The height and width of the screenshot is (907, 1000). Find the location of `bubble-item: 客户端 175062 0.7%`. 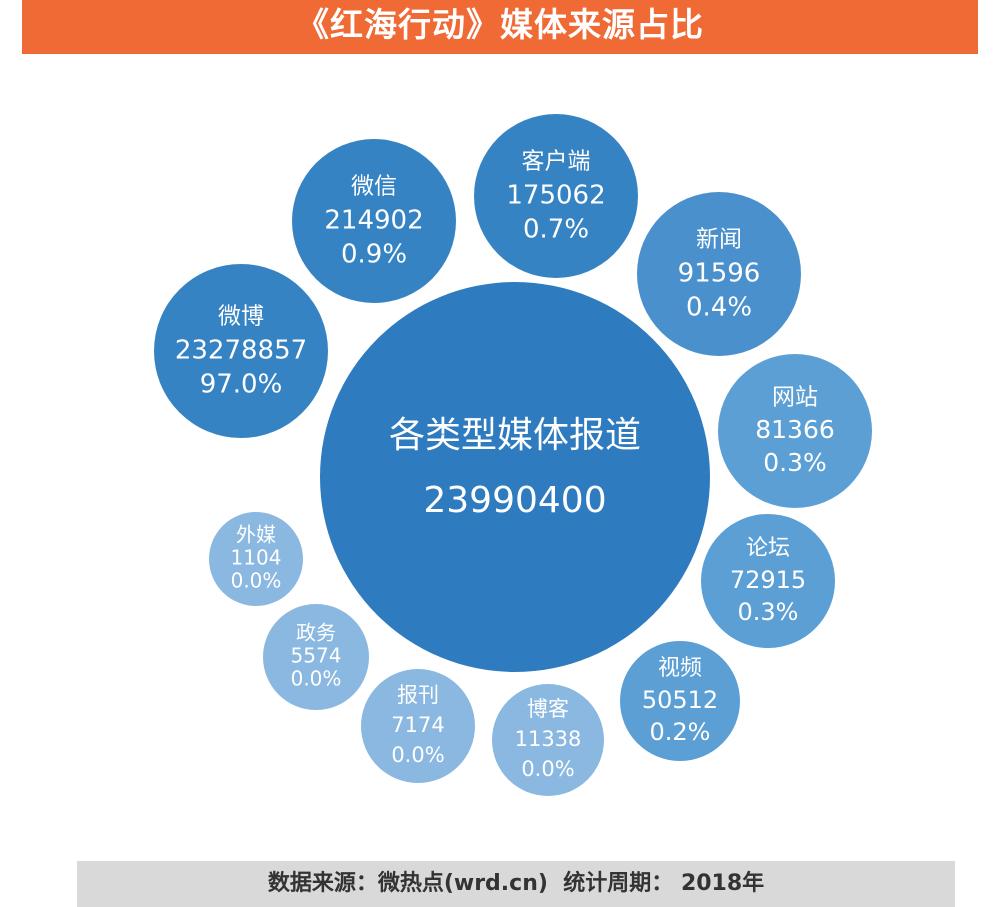

bubble-item: 客户端 175062 0.7% is located at coordinates (556, 196).